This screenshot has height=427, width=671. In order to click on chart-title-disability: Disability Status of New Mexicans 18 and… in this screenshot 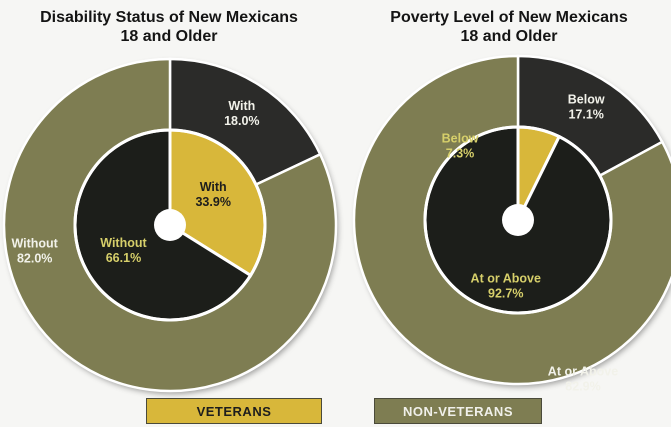, I will do `click(169, 27)`.